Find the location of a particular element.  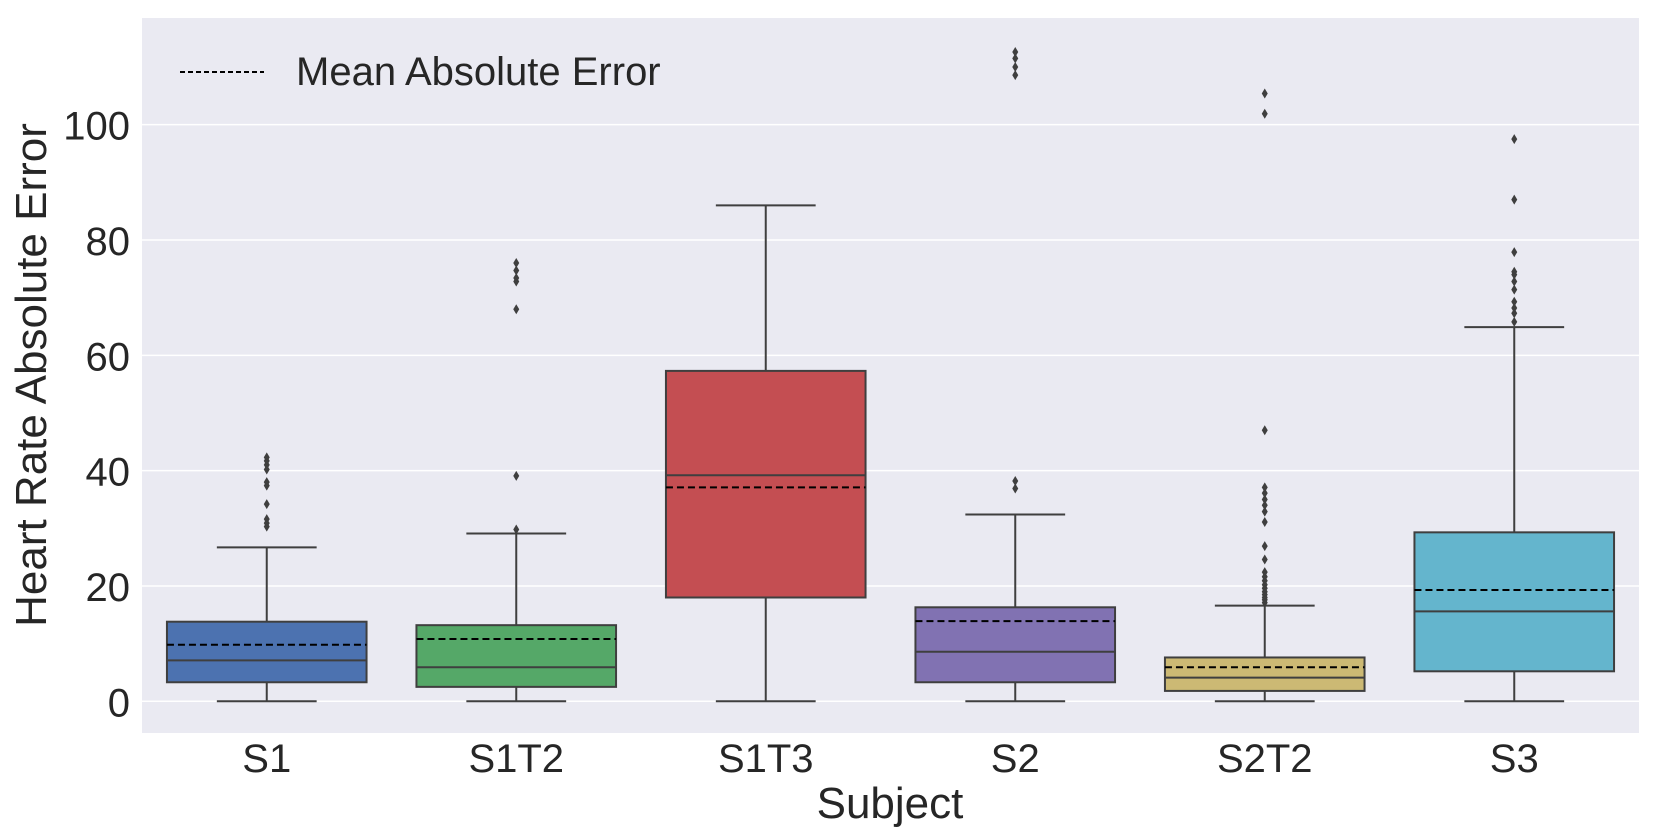

box-group-s1t2 is located at coordinates (516, 480).